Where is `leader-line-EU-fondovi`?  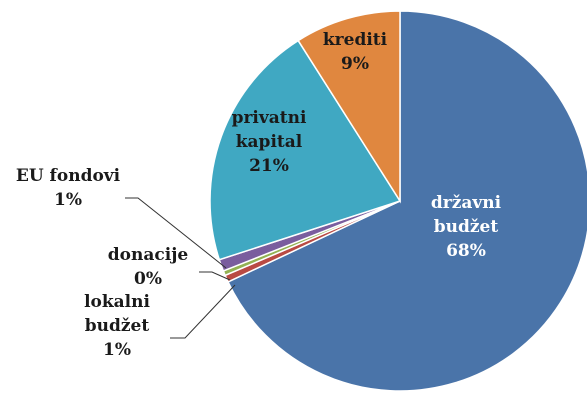
leader-line-EU-fondovi is located at coordinates (176, 233).